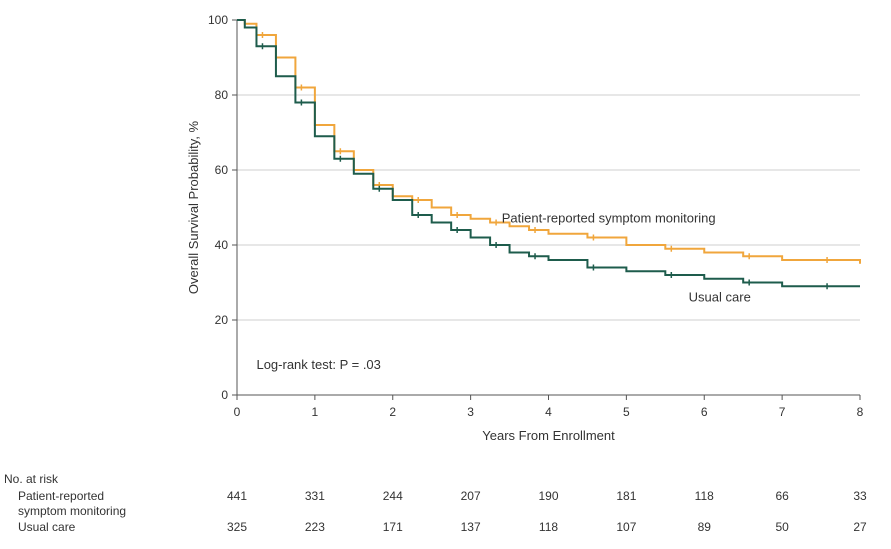 The image size is (891, 549). What do you see at coordinates (626, 412) in the screenshot?
I see `x-tick-label: 5` at bounding box center [626, 412].